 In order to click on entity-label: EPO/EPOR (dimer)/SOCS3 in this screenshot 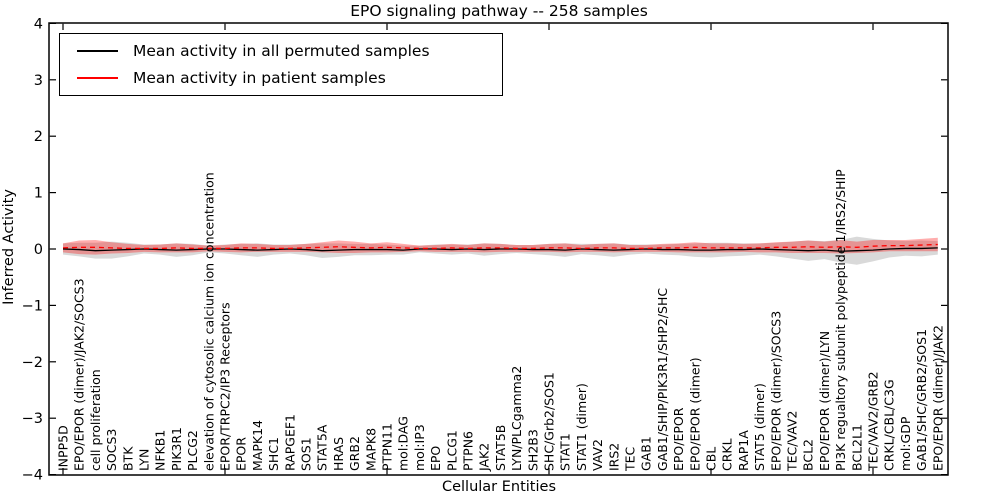, I will do `click(775, 391)`.